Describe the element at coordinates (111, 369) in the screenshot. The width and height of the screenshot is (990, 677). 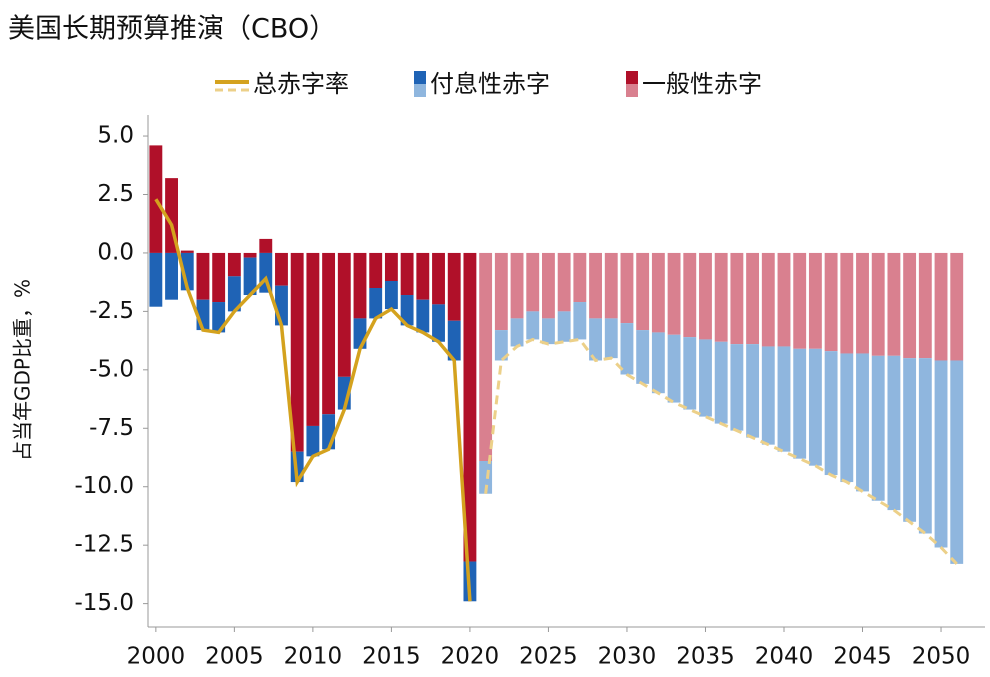
I see `y-tick-label: -5.0` at that location.